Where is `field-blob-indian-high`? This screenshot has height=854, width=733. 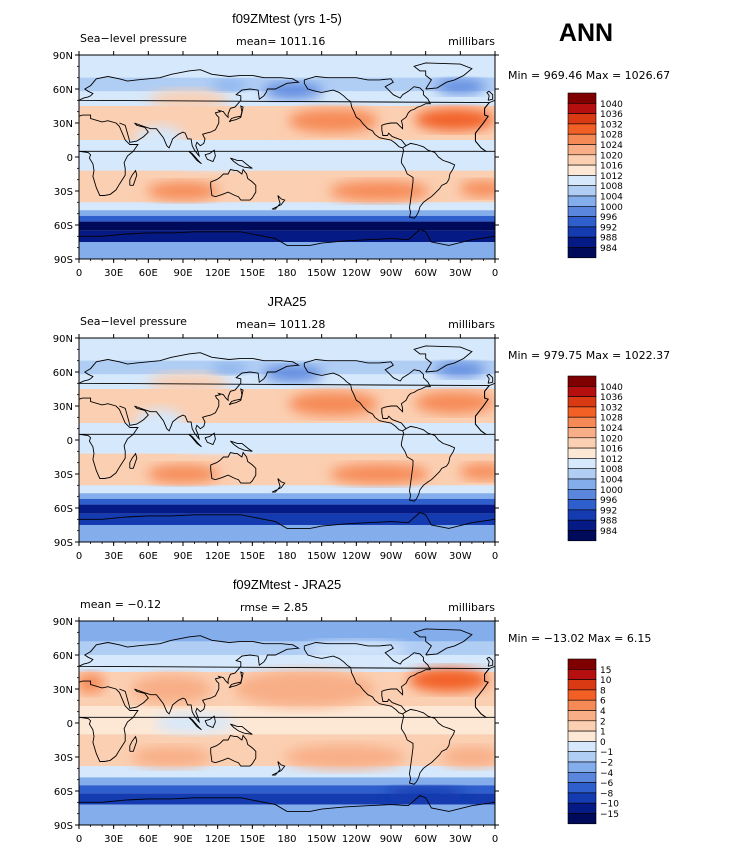
field-blob-indian-high is located at coordinates (183, 474).